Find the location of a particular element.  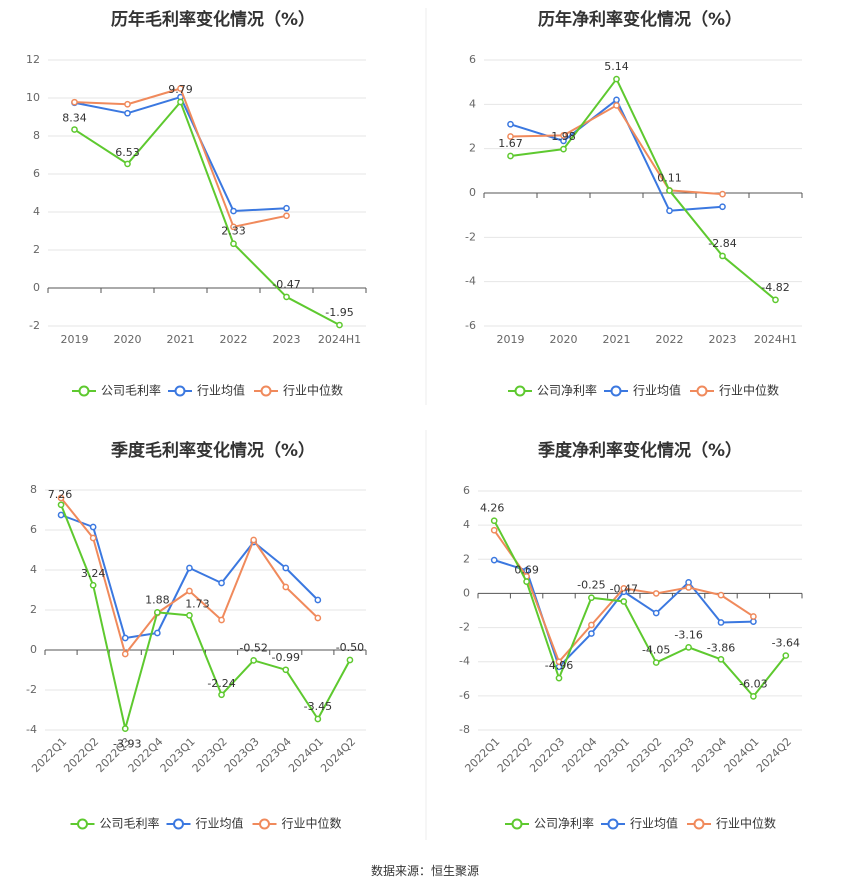

chart-title: 季度净利率变化情况（%） is located at coordinates (640, 450).